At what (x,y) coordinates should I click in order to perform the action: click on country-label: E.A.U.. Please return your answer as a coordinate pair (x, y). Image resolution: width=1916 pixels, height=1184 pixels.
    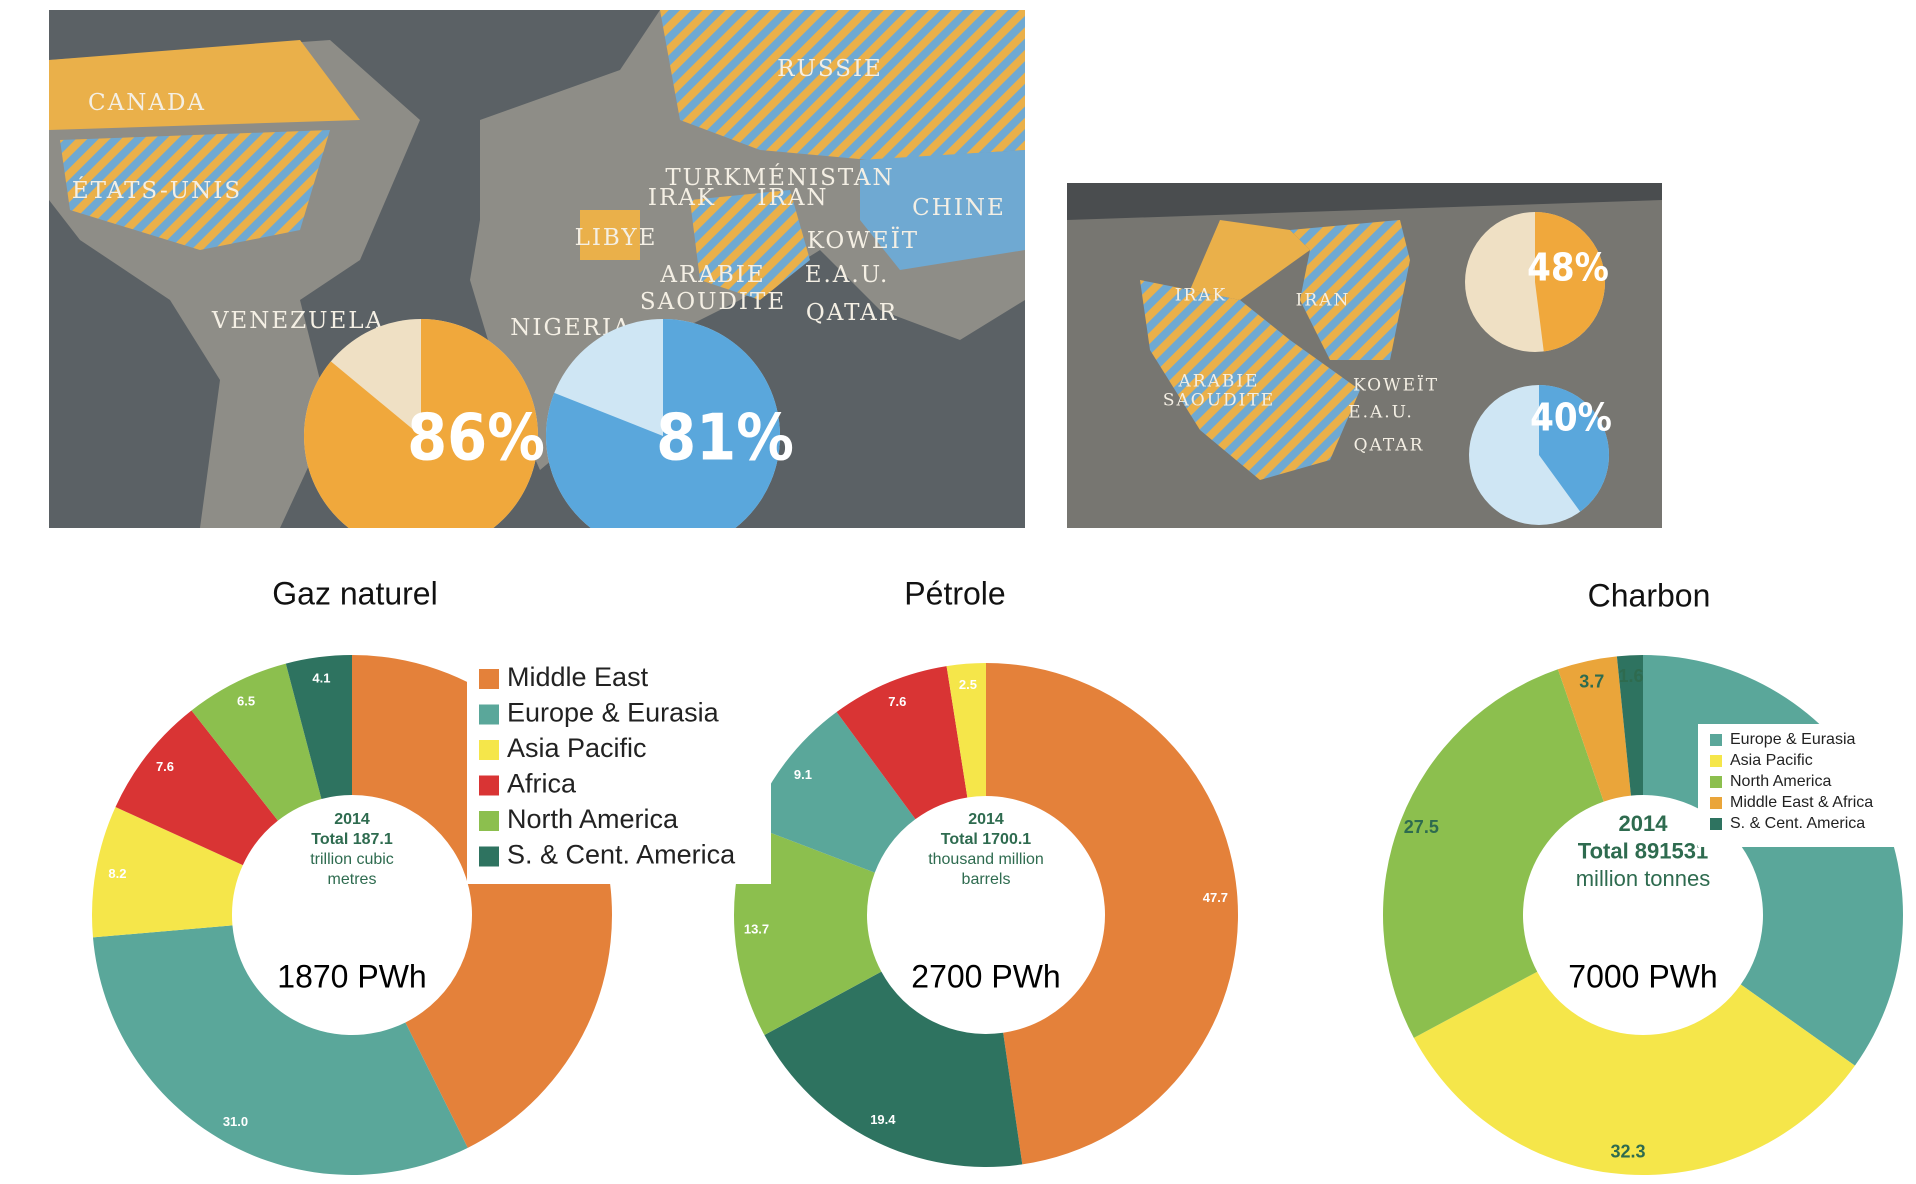
    Looking at the image, I should click on (847, 275).